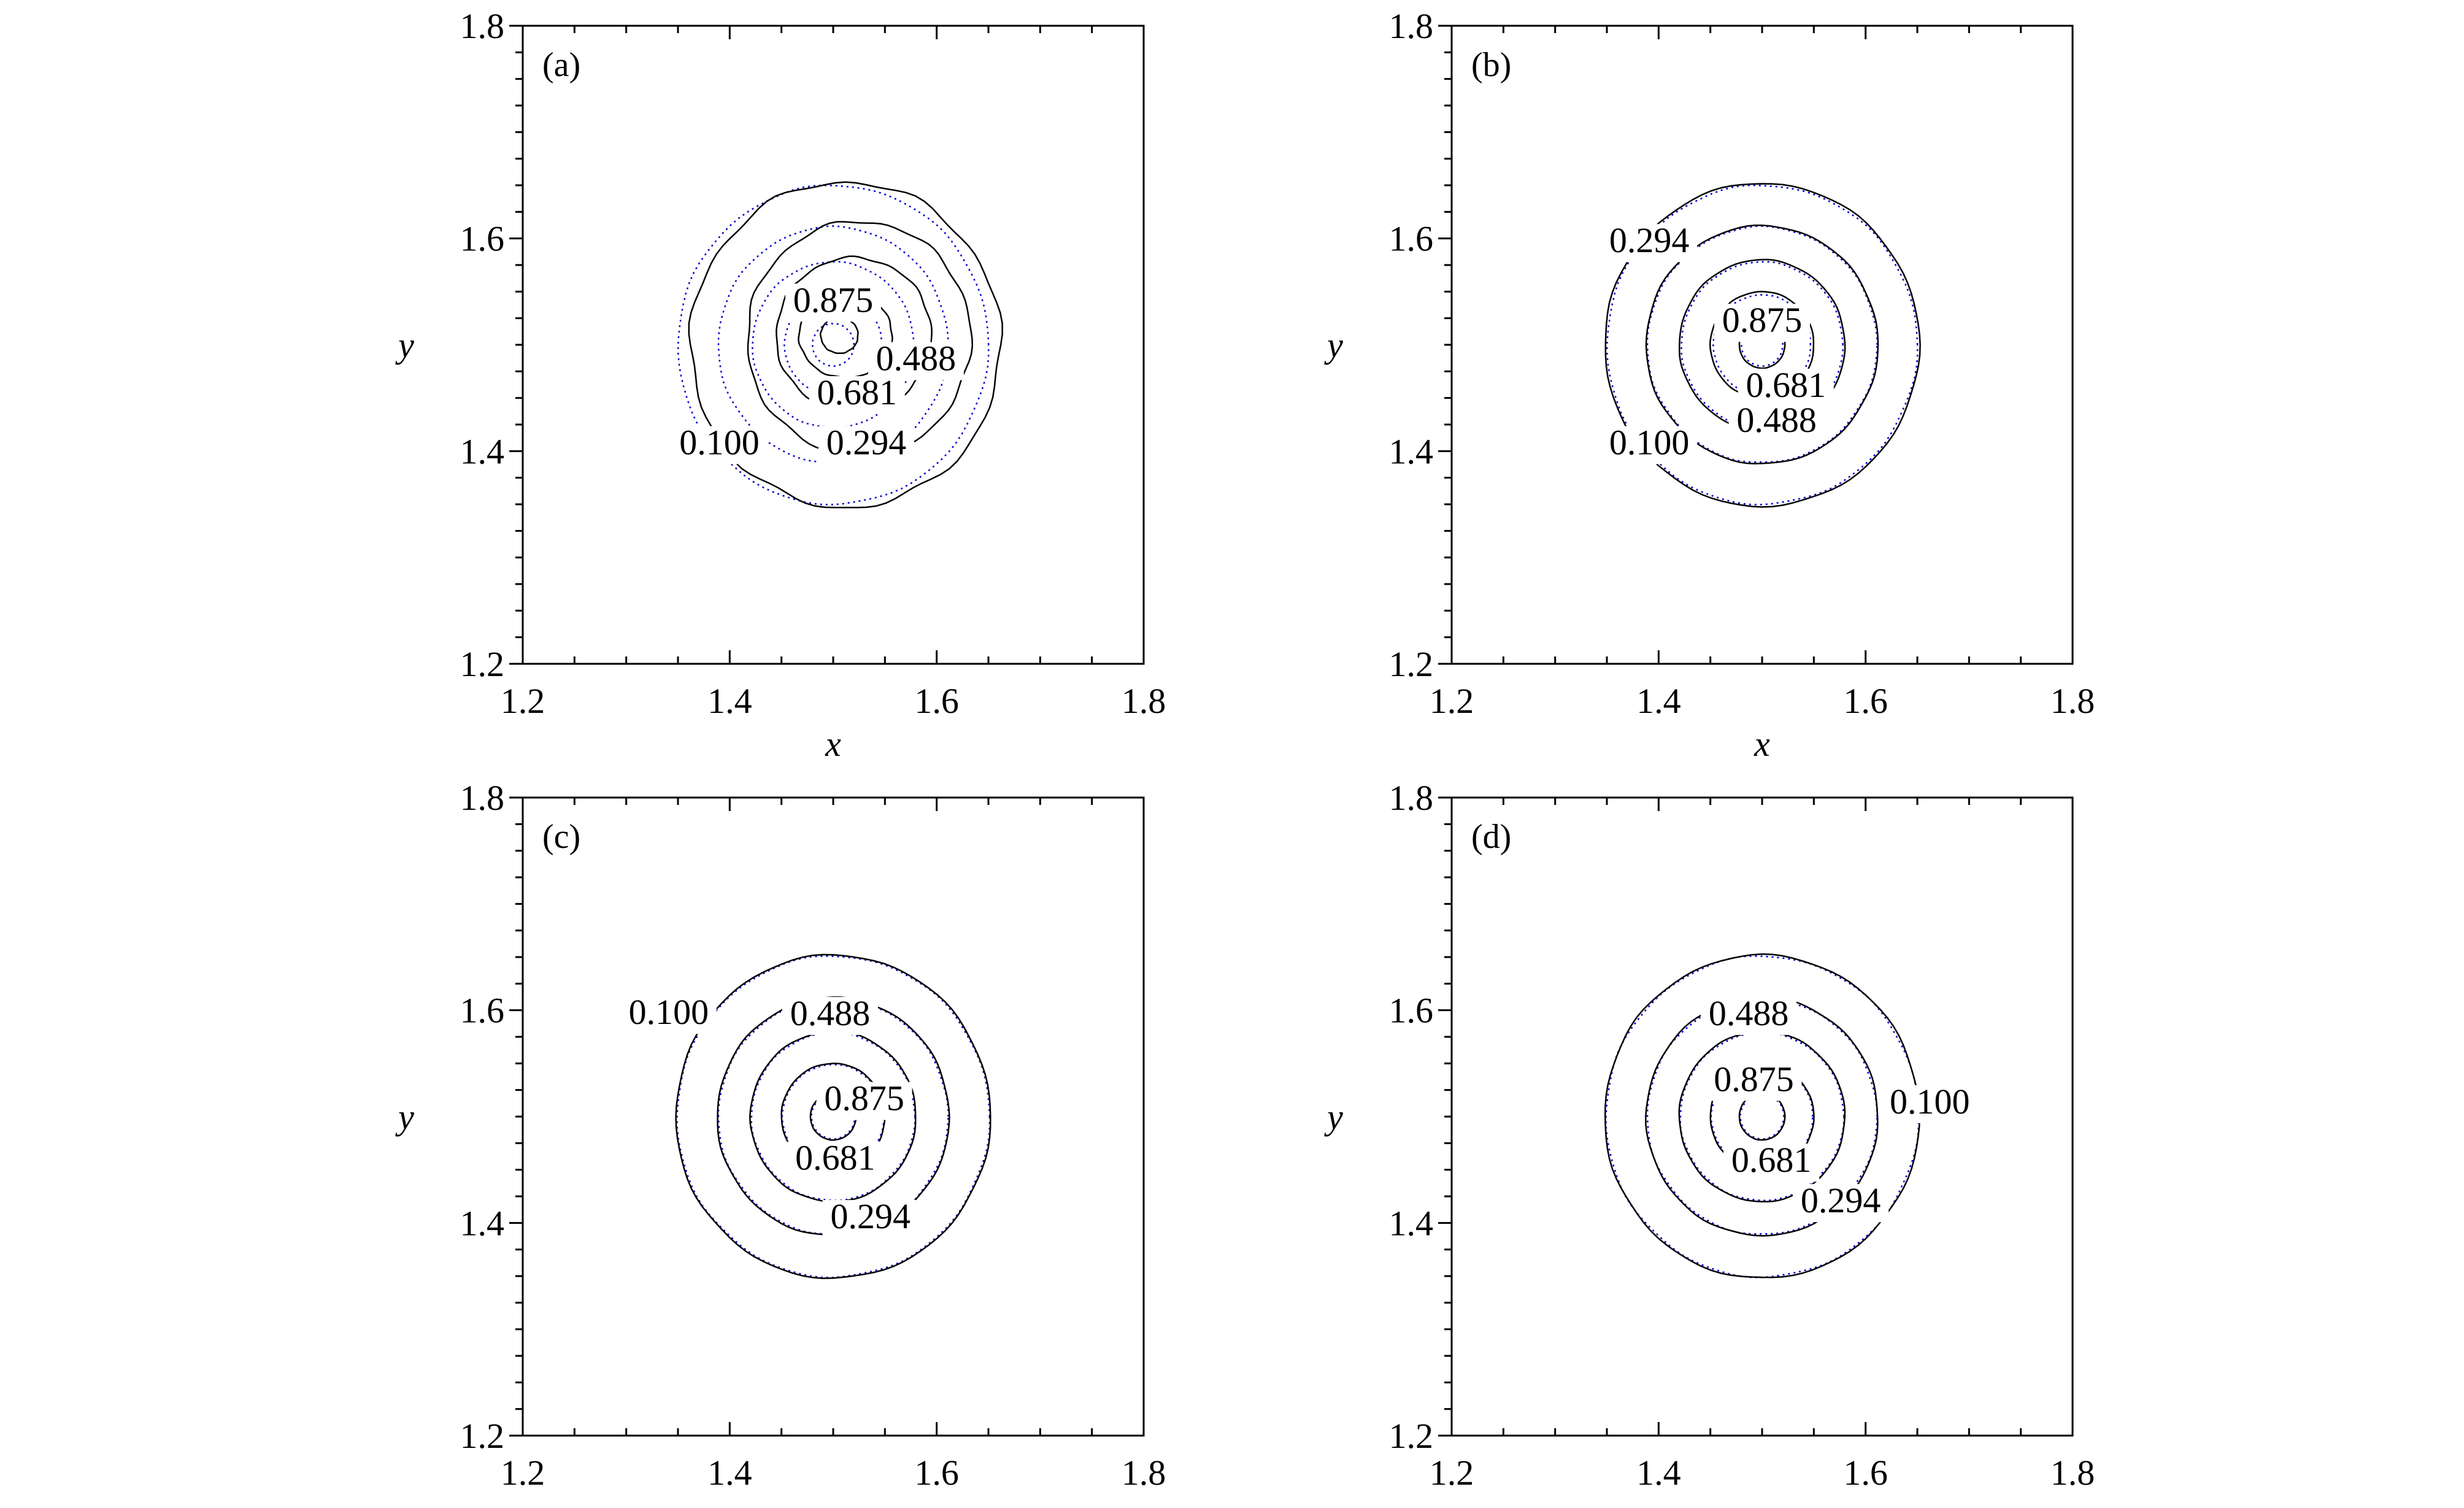 The height and width of the screenshot is (1508, 2464). I want to click on panel-label: (d), so click(1491, 837).